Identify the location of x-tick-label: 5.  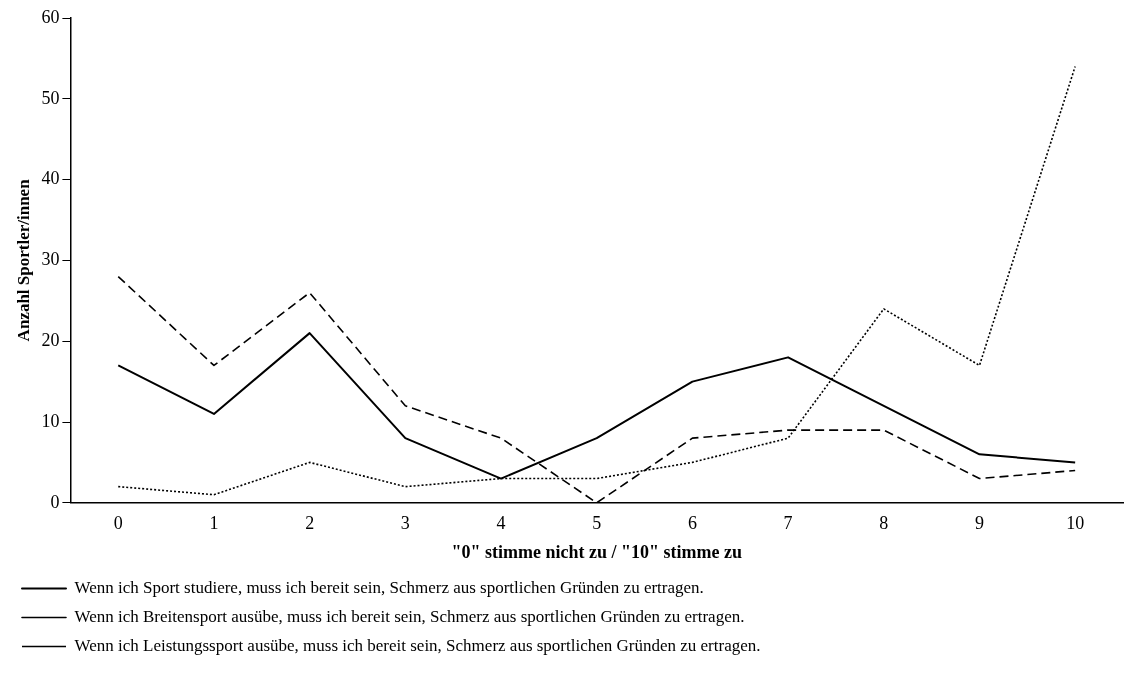
(597, 523).